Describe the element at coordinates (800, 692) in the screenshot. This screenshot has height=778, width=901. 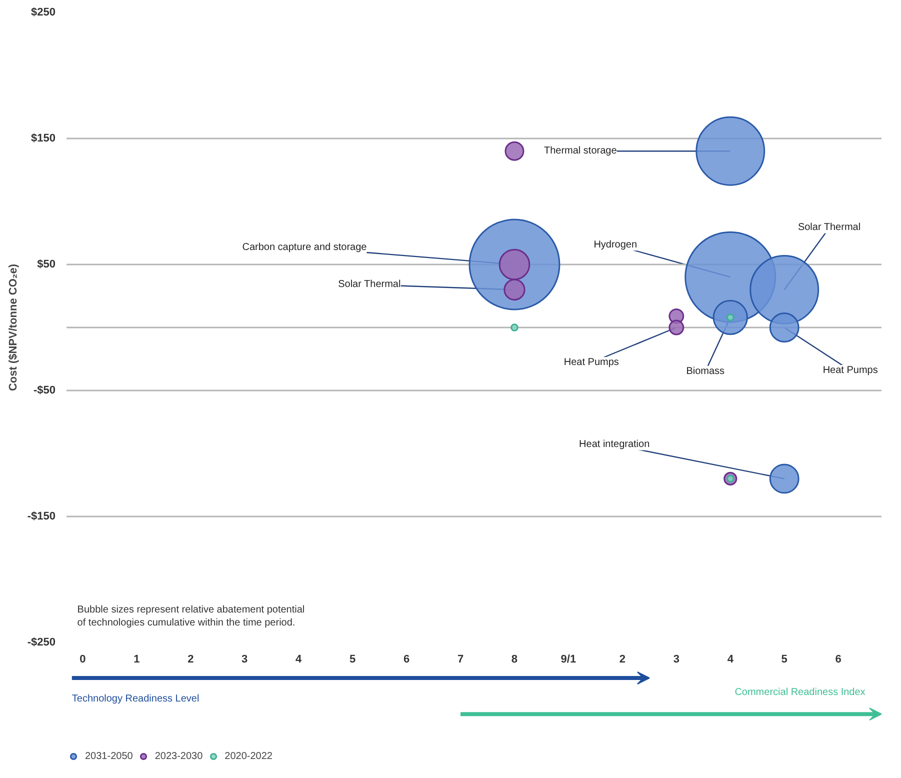
I see `text: Commercial Readiness Index` at that location.